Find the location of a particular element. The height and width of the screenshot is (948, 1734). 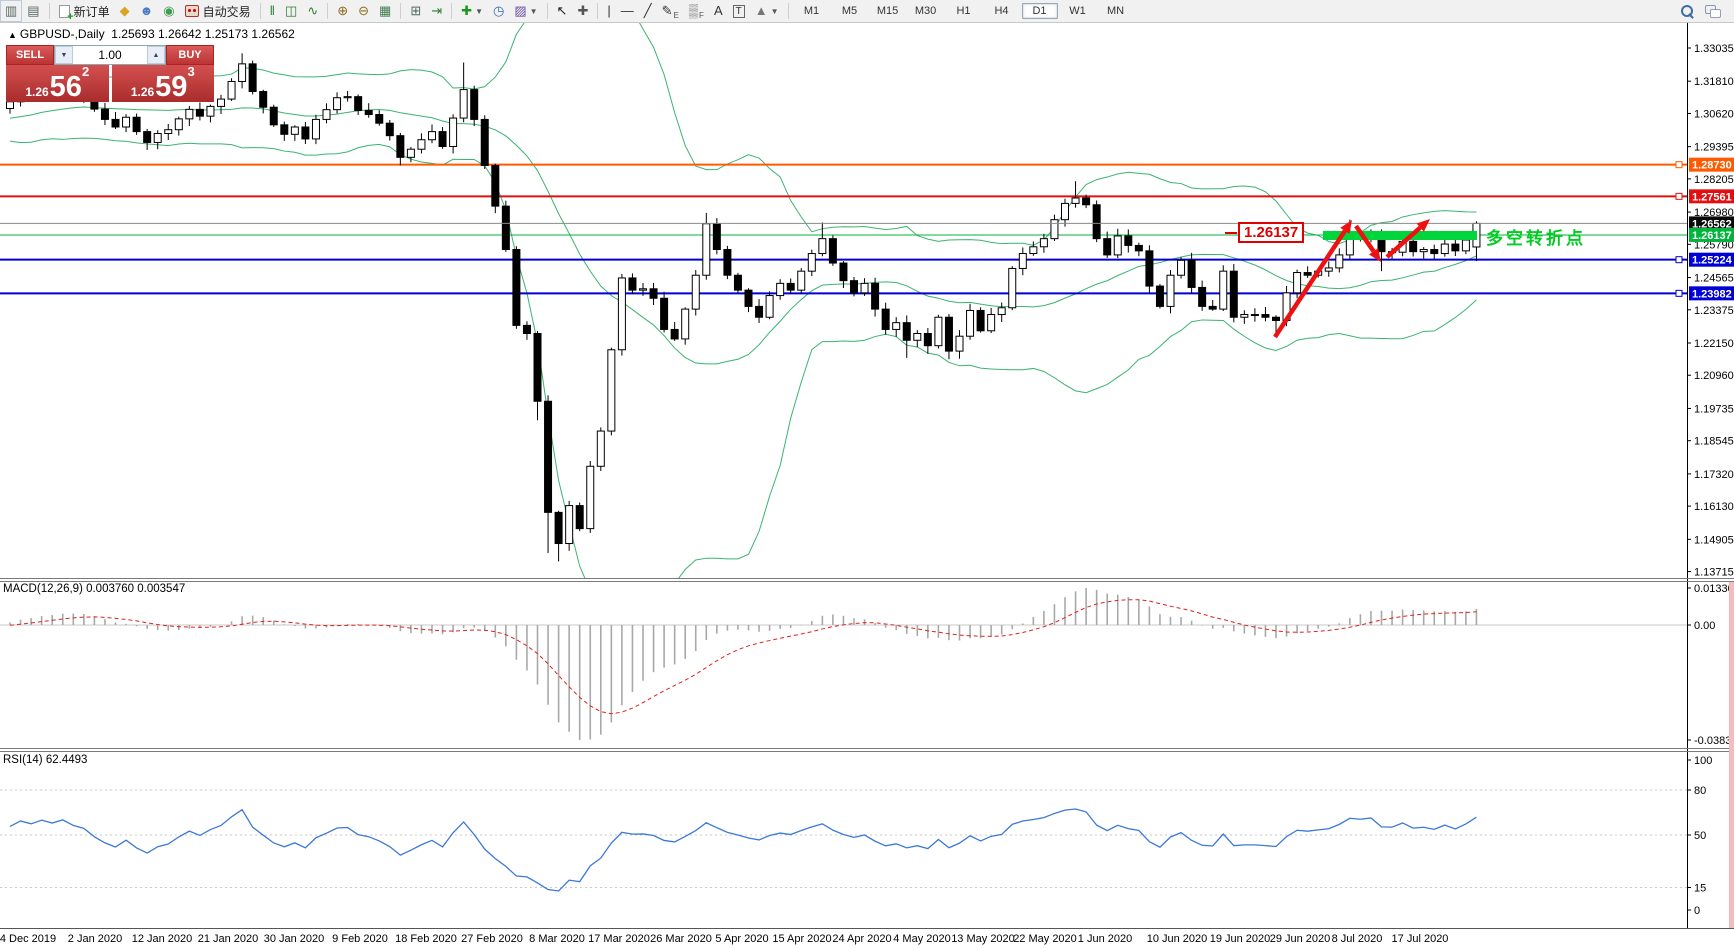

svg-text: 1.23982 is located at coordinates (1712, 294).